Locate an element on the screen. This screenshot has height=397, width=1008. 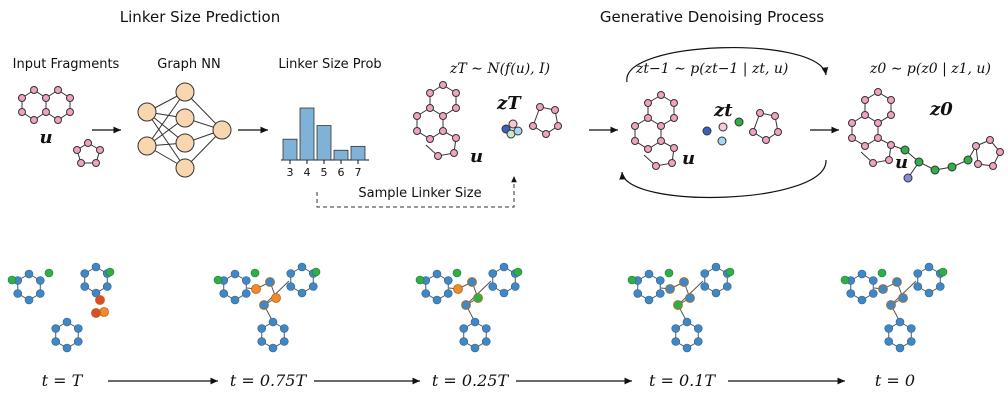
chart-tick-label: 7 is located at coordinates (358, 172).